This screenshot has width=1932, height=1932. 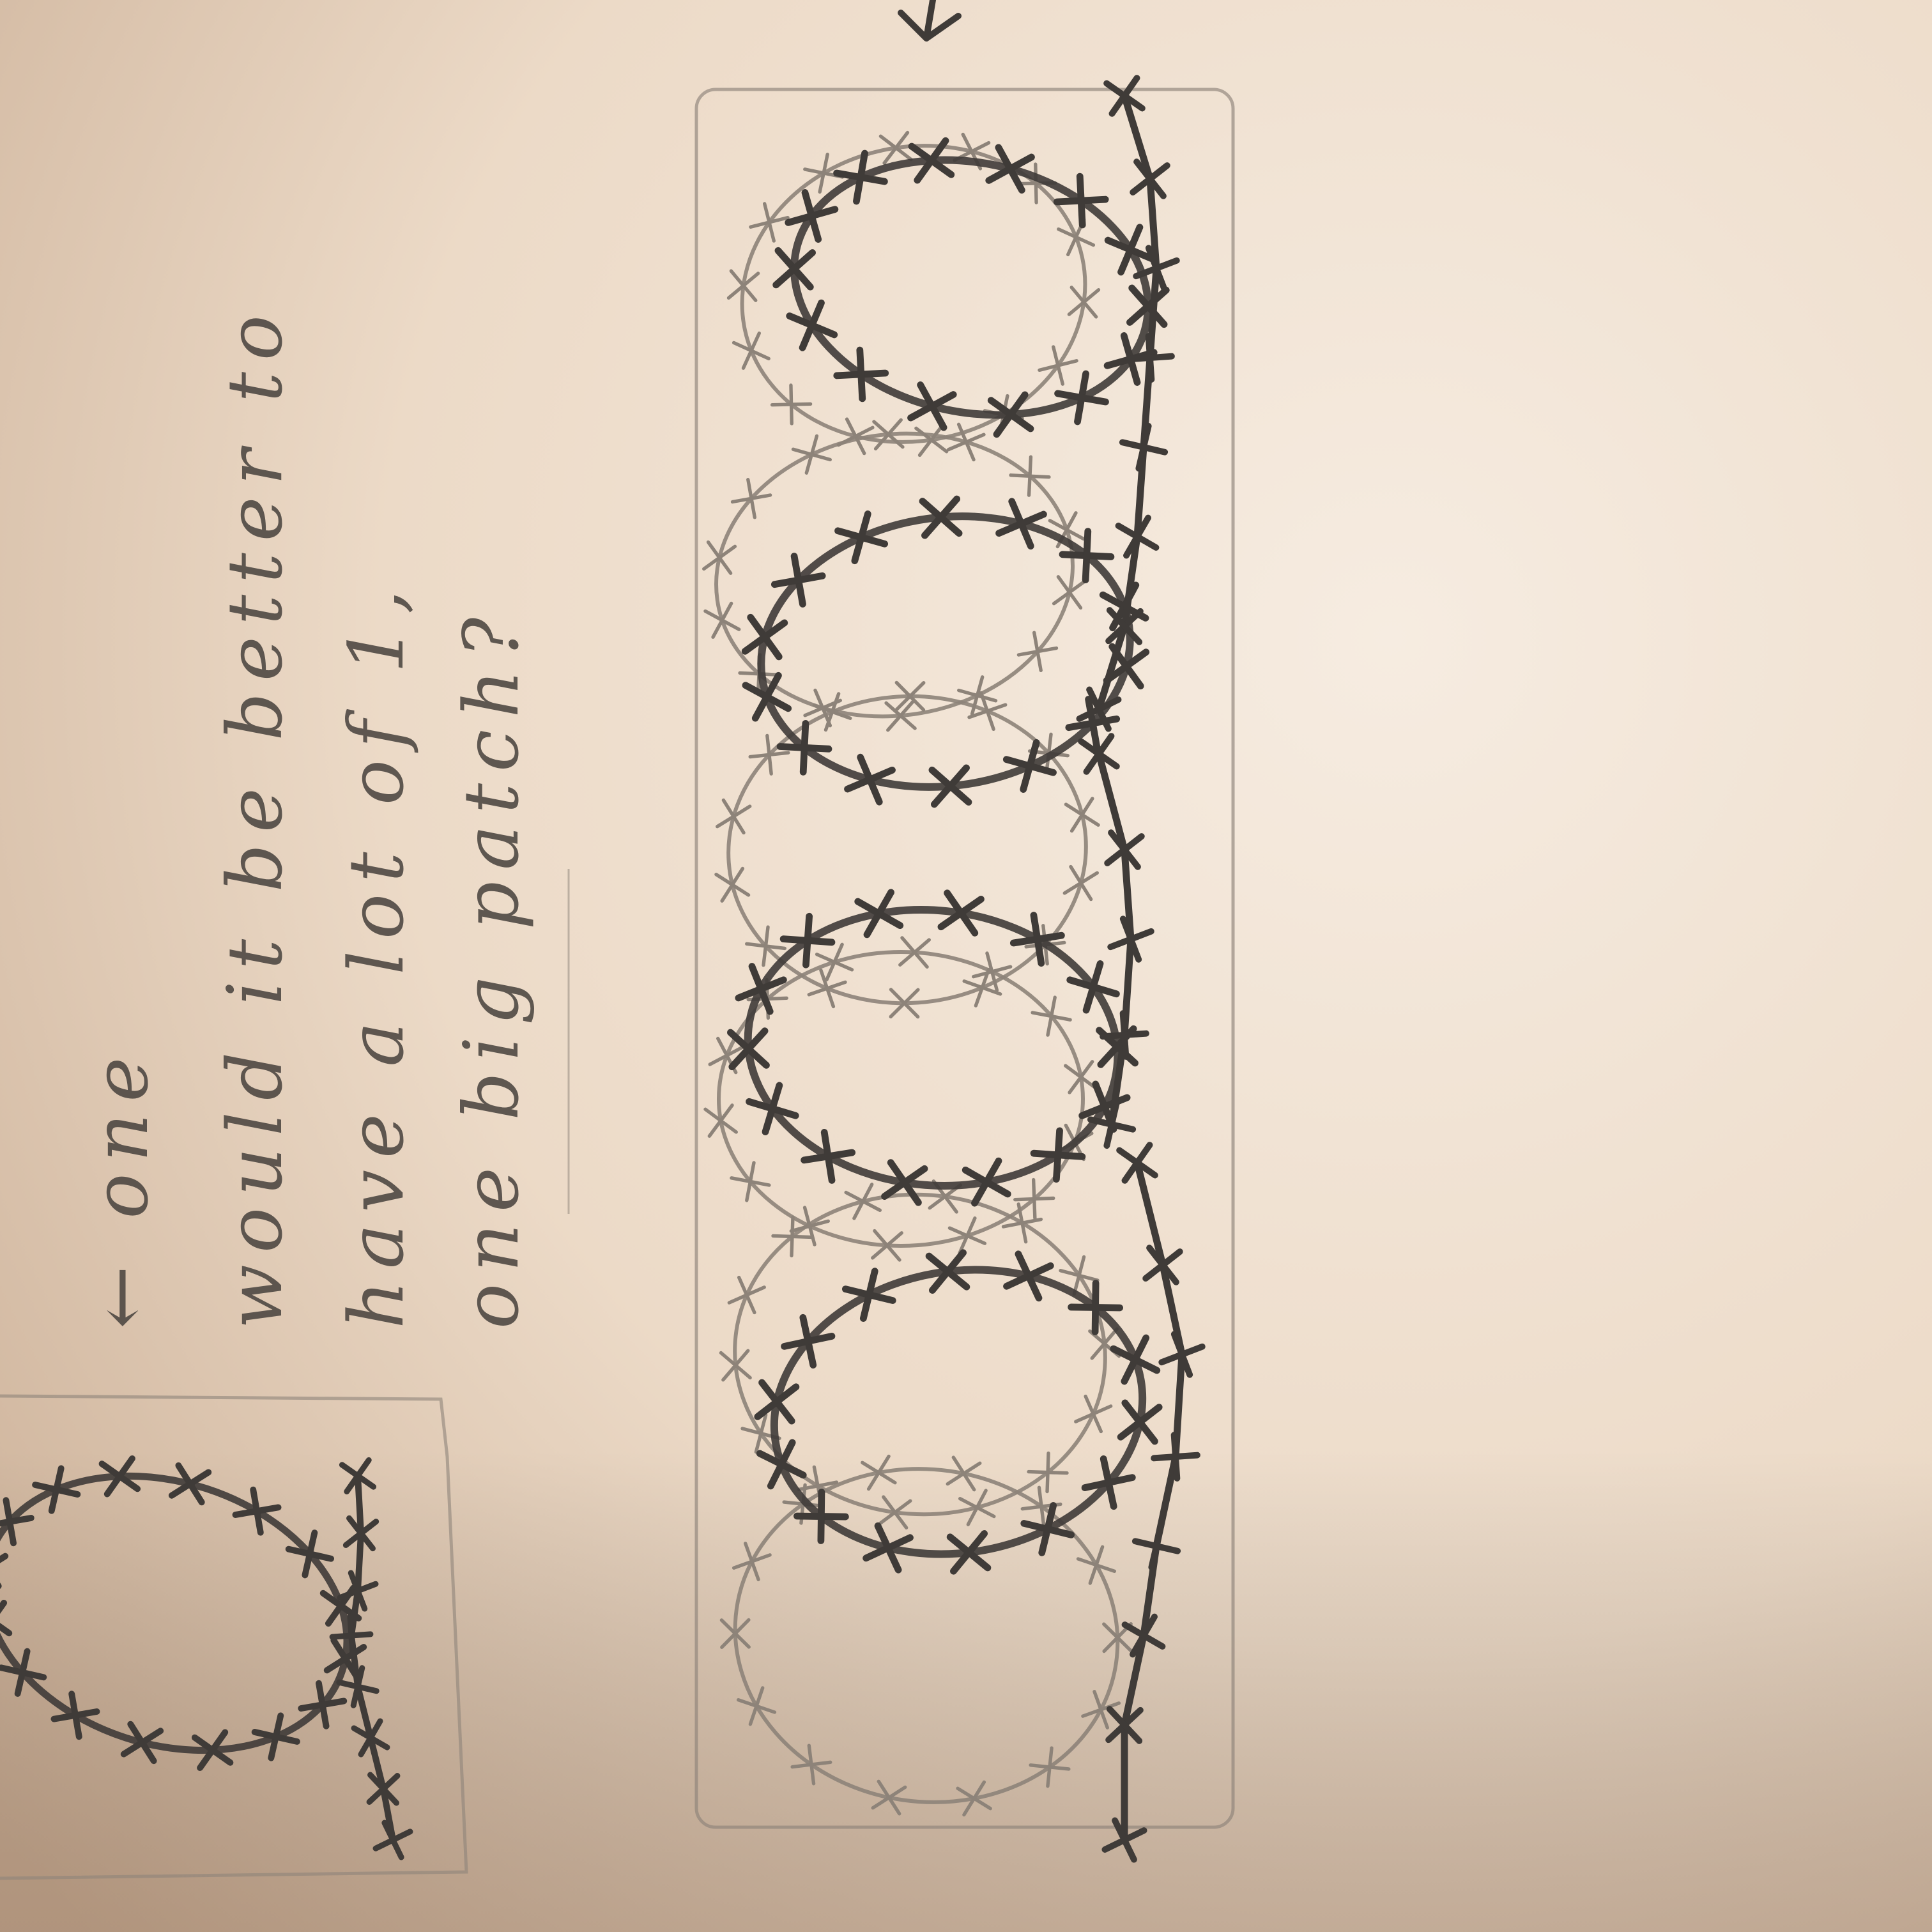 I want to click on swatch-strand, so click(x=371, y=1658).